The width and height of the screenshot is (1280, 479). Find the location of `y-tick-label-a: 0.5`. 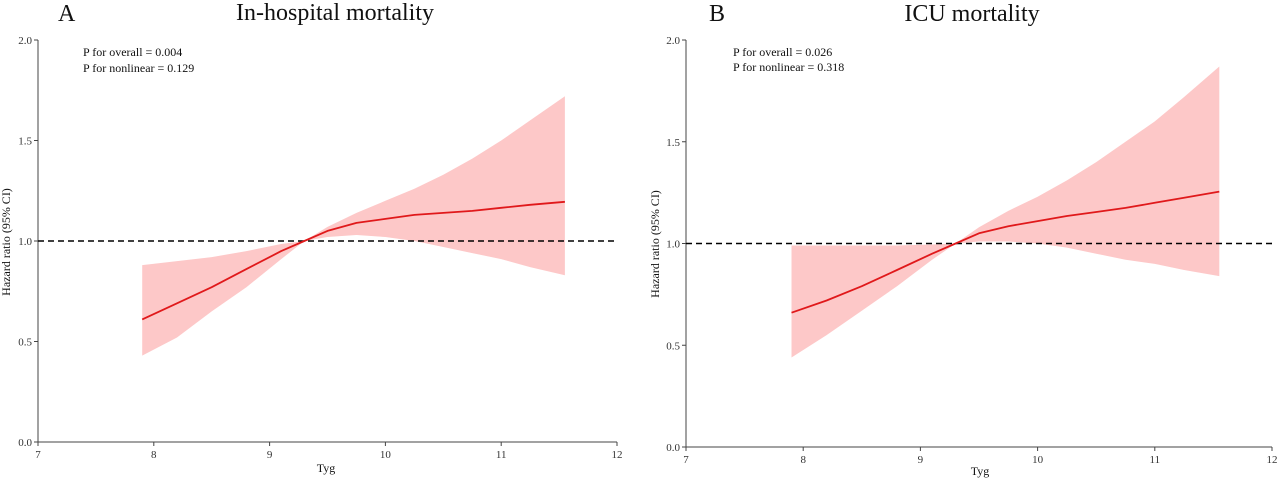

y-tick-label-a: 0.5 is located at coordinates (25, 343).